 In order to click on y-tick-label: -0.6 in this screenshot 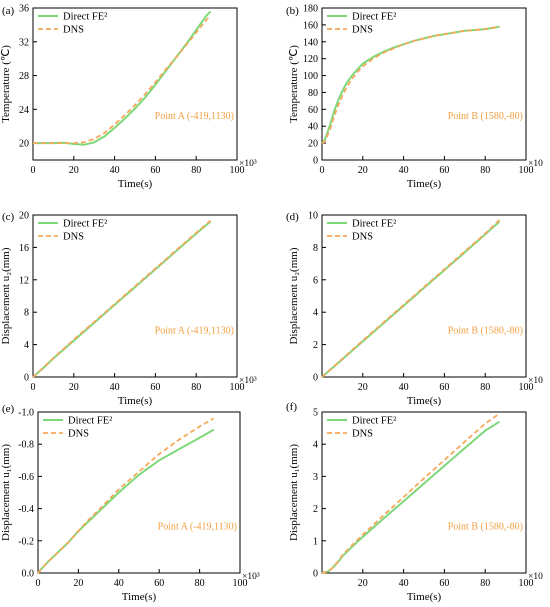, I will do `click(26, 477)`.